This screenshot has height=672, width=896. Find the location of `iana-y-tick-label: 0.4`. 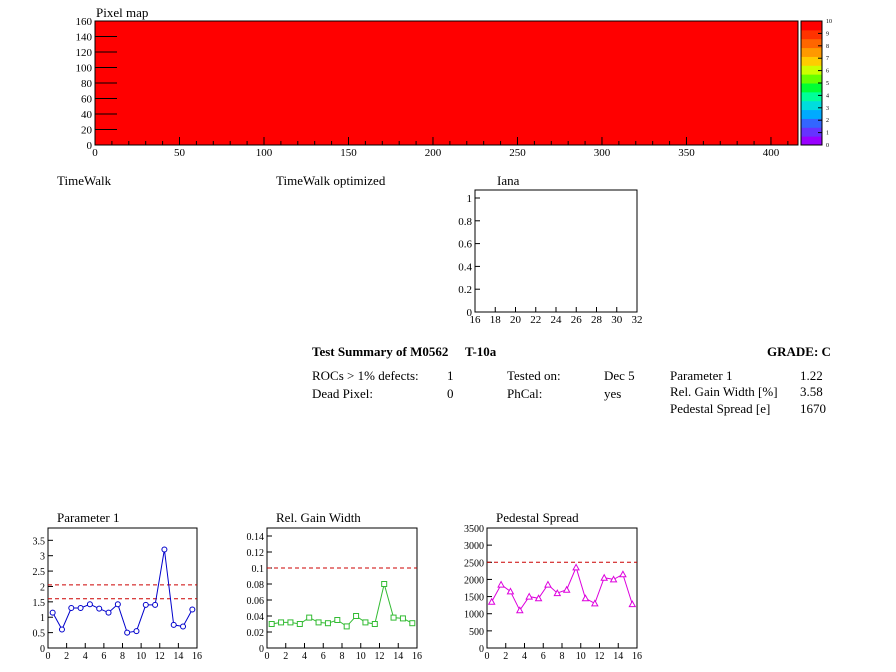

iana-y-tick-label: 0.4 is located at coordinates (465, 267).